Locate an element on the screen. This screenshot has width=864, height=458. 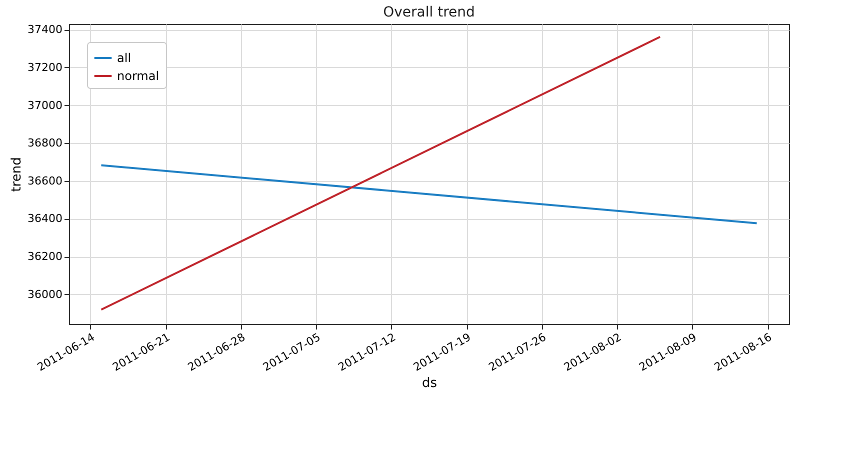
y-tick-label: 36600 is located at coordinates (45, 181).